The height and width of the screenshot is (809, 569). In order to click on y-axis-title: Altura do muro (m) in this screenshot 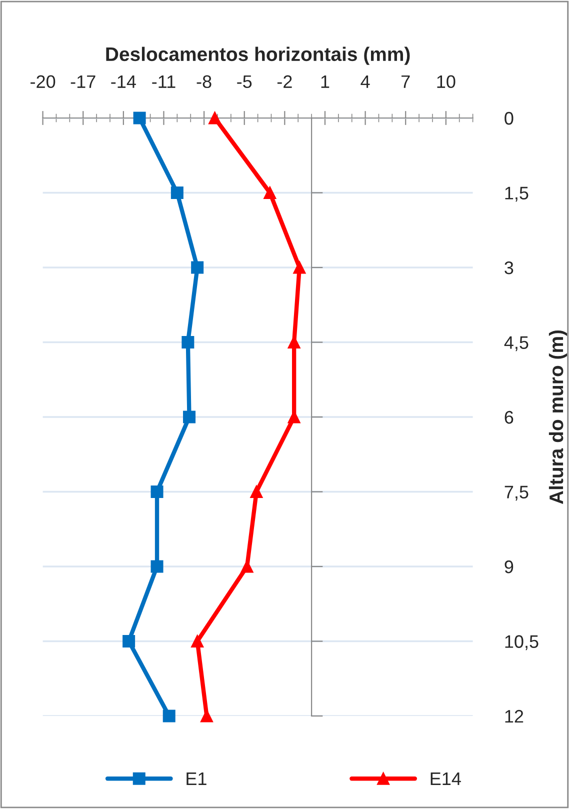, I will do `click(558, 417)`.